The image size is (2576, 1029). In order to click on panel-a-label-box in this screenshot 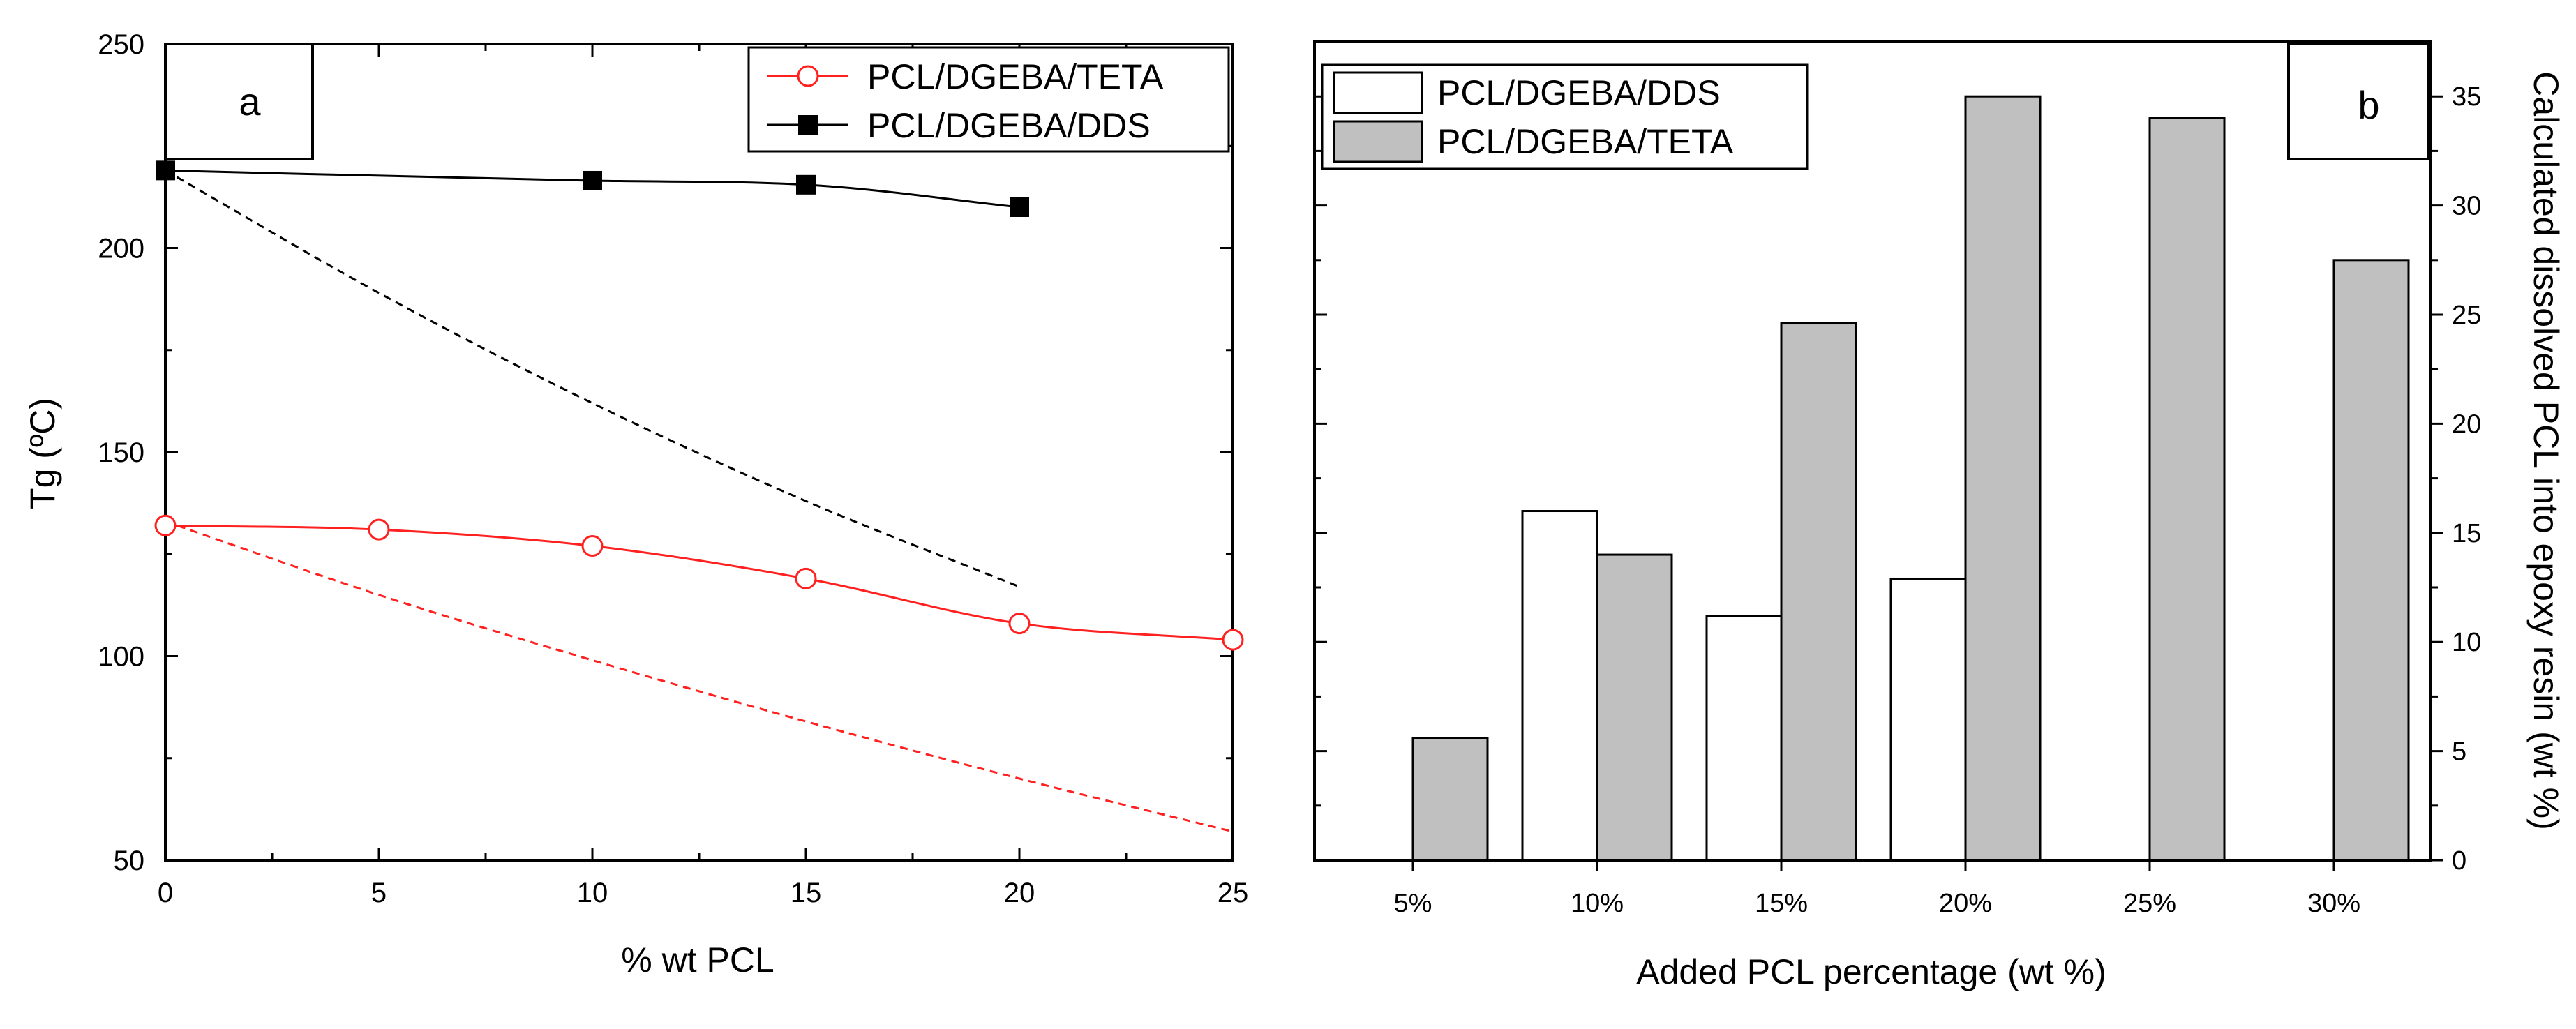, I will do `click(239, 101)`.